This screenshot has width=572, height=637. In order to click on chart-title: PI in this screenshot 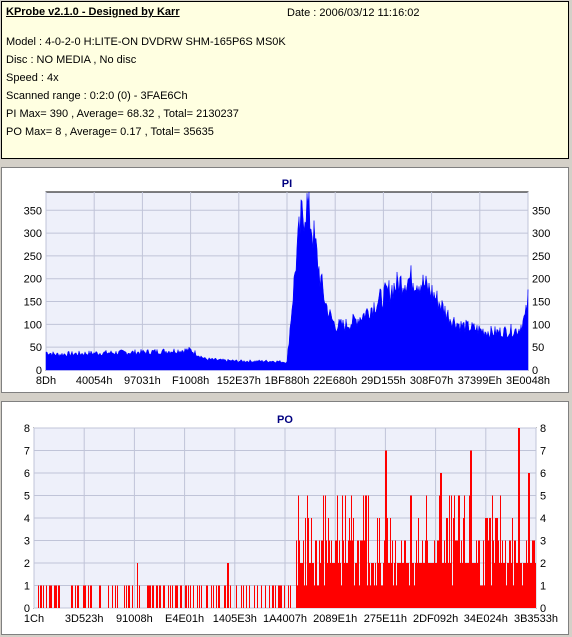, I will do `click(287, 184)`.